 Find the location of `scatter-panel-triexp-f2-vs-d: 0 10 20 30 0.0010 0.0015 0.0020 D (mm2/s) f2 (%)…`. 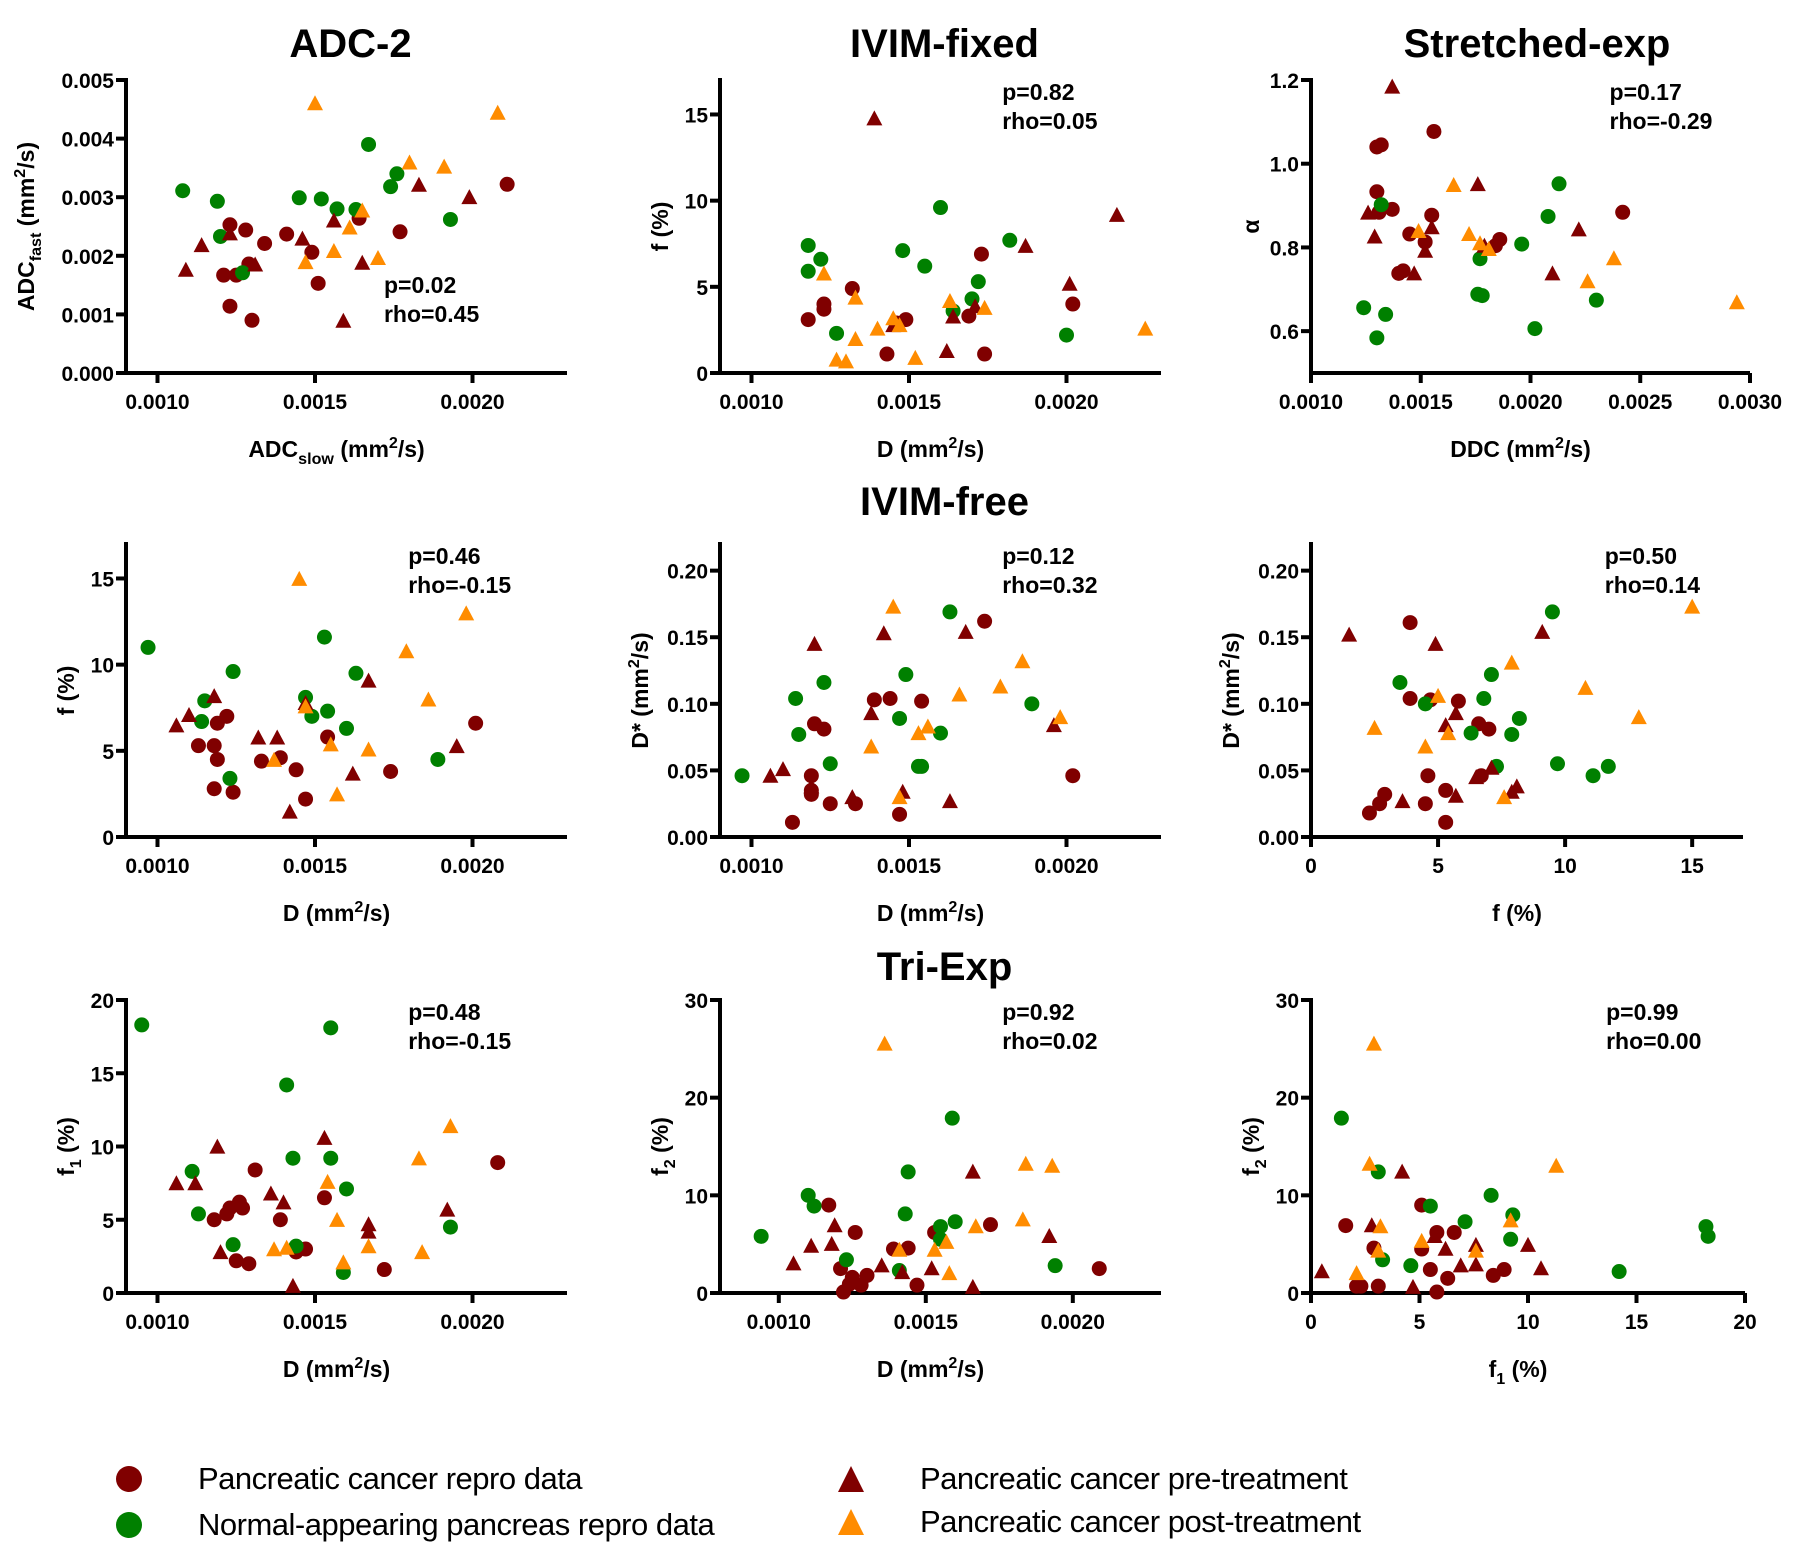

scatter-panel-triexp-f2-vs-d: 0 10 20 30 0.0010 0.0015 0.0020 D (mm2/s) f2 (%)… is located at coordinates (904, 1186).